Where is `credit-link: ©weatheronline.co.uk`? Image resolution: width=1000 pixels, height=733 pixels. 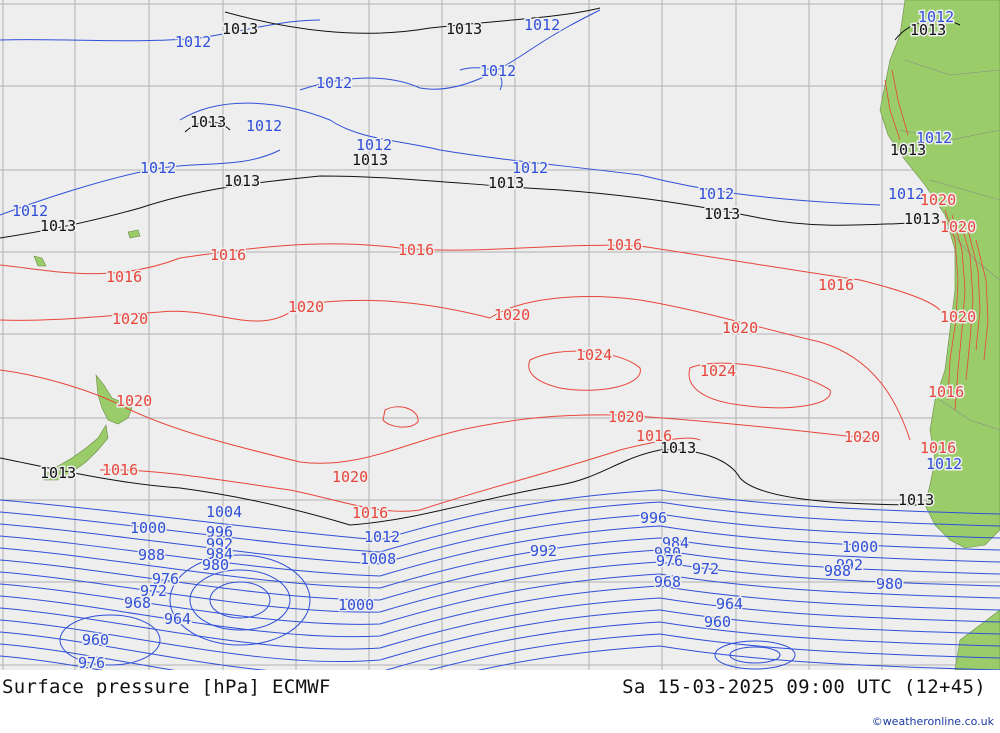
credit-link: ©weatheronline.co.uk is located at coordinates (932, 721).